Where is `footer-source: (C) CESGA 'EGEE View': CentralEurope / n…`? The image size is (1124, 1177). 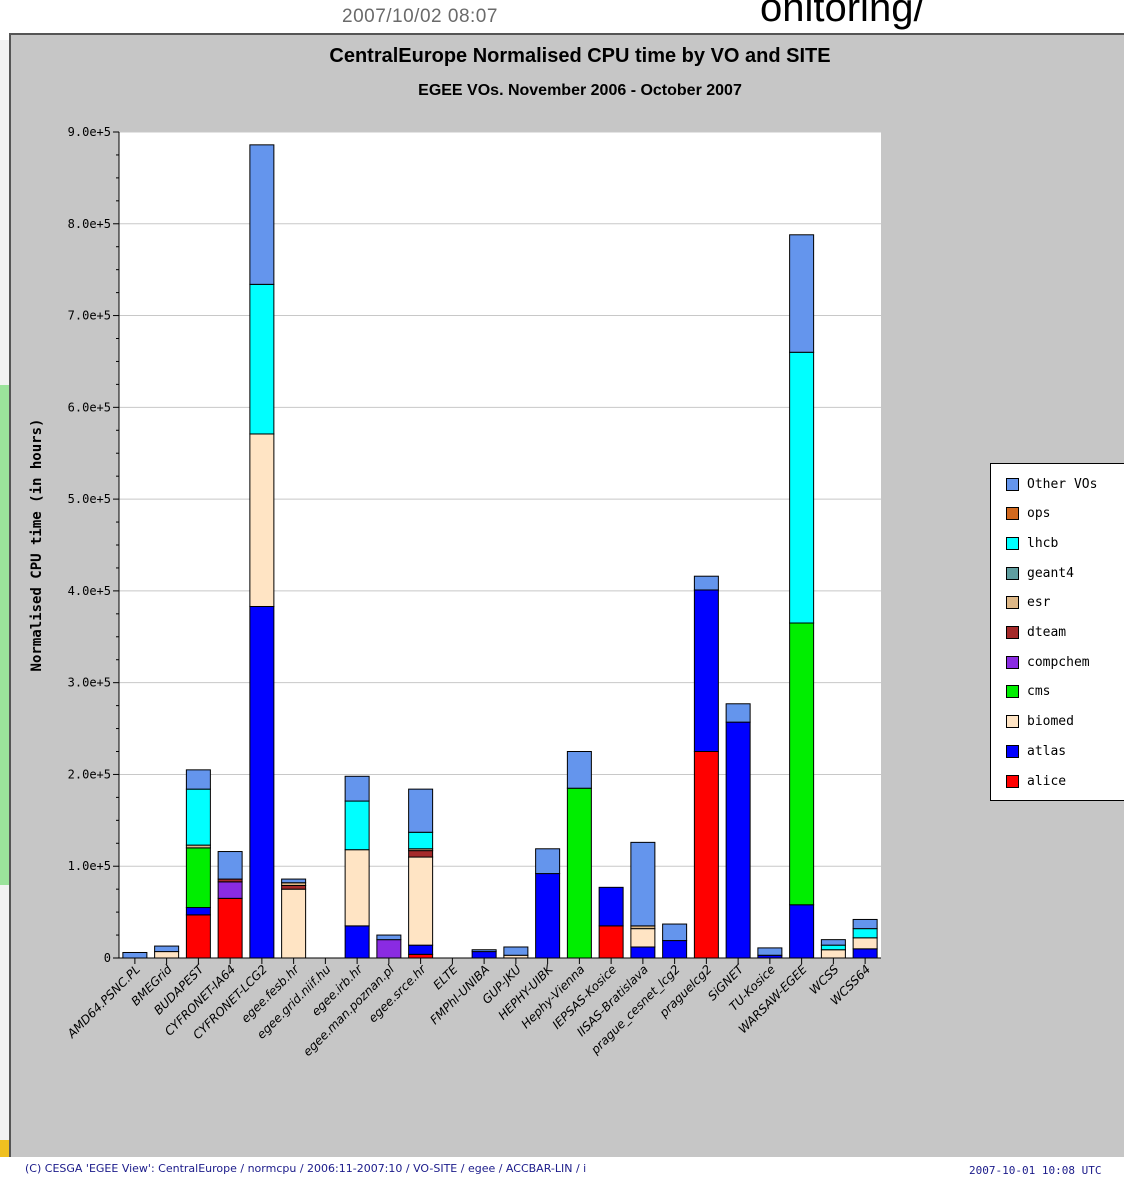
footer-source: (C) CESGA 'EGEE View': CentralEurope / n… is located at coordinates (306, 1168).